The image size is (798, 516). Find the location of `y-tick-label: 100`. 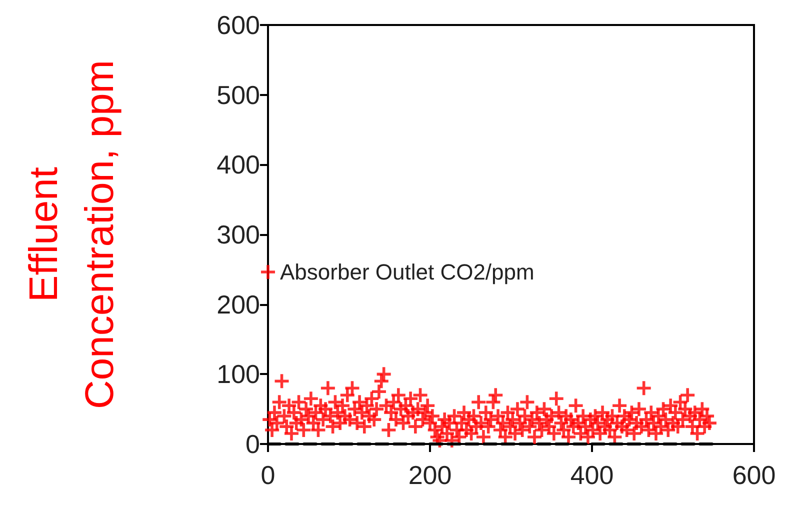

y-tick-label: 100 is located at coordinates (238, 374).